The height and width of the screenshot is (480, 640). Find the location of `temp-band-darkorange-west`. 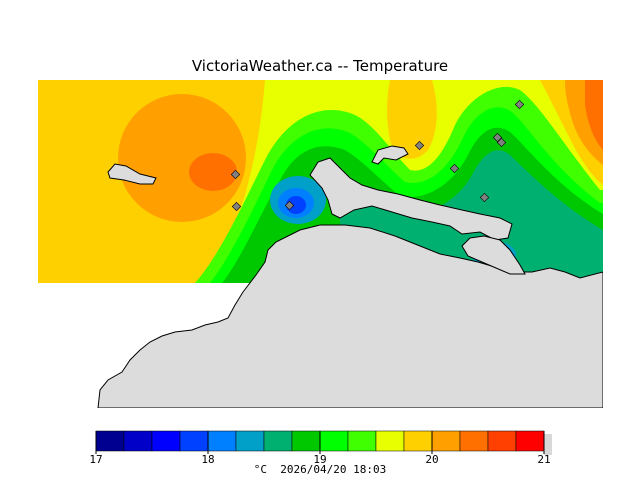

temp-band-darkorange-west is located at coordinates (213, 172).